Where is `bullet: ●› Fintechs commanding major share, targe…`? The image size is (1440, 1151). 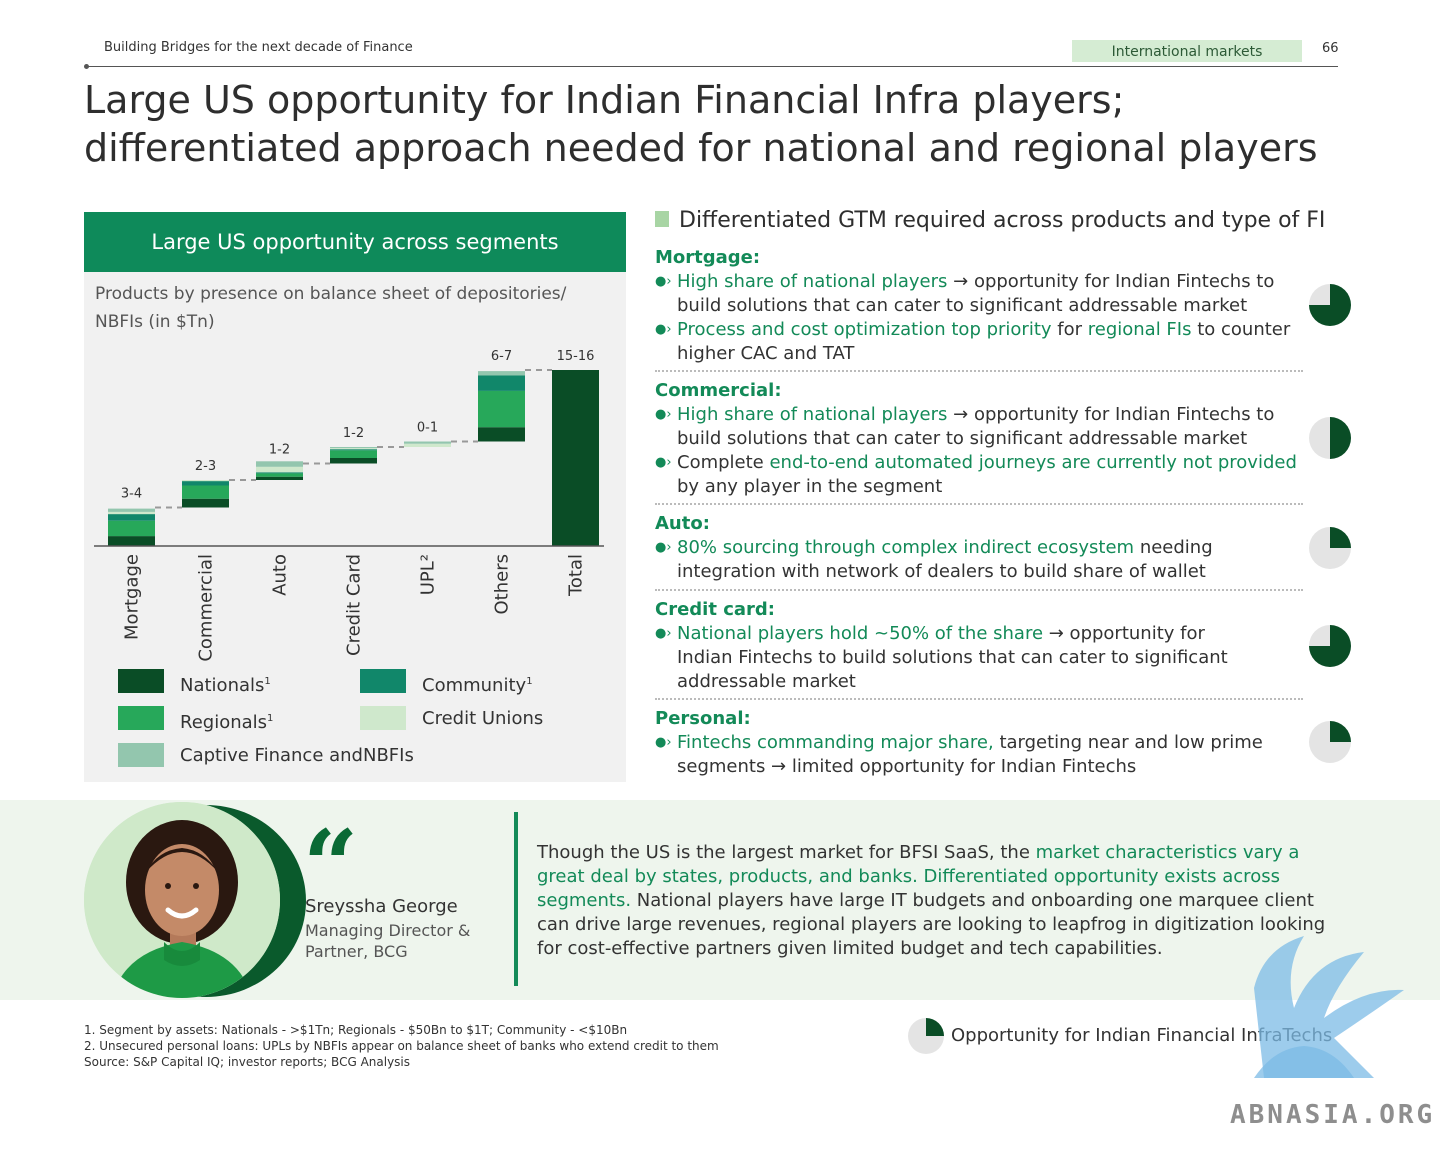
bullet: ●› Fintechs commanding major share, targe… is located at coordinates (959, 754).